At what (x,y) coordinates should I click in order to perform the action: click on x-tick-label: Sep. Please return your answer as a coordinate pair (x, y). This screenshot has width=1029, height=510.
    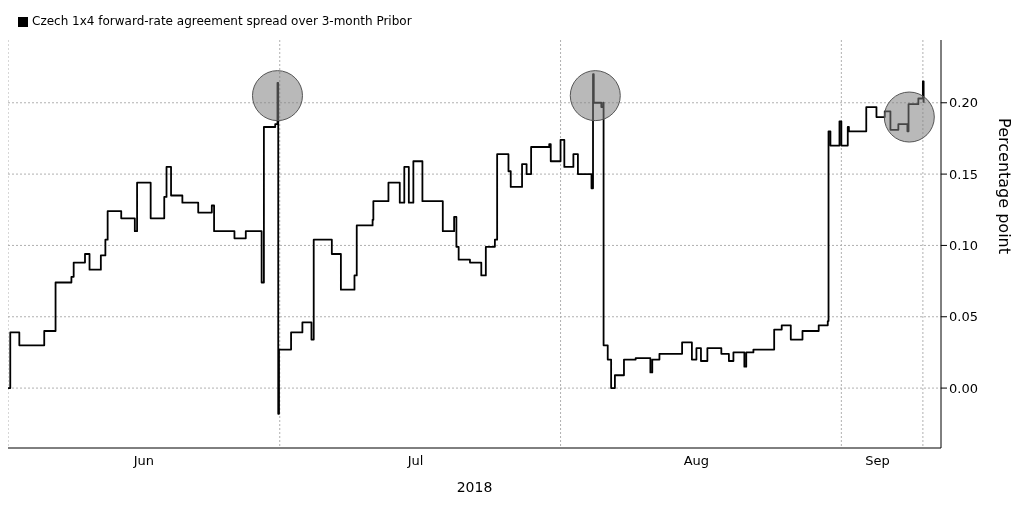
    Looking at the image, I should click on (877, 461).